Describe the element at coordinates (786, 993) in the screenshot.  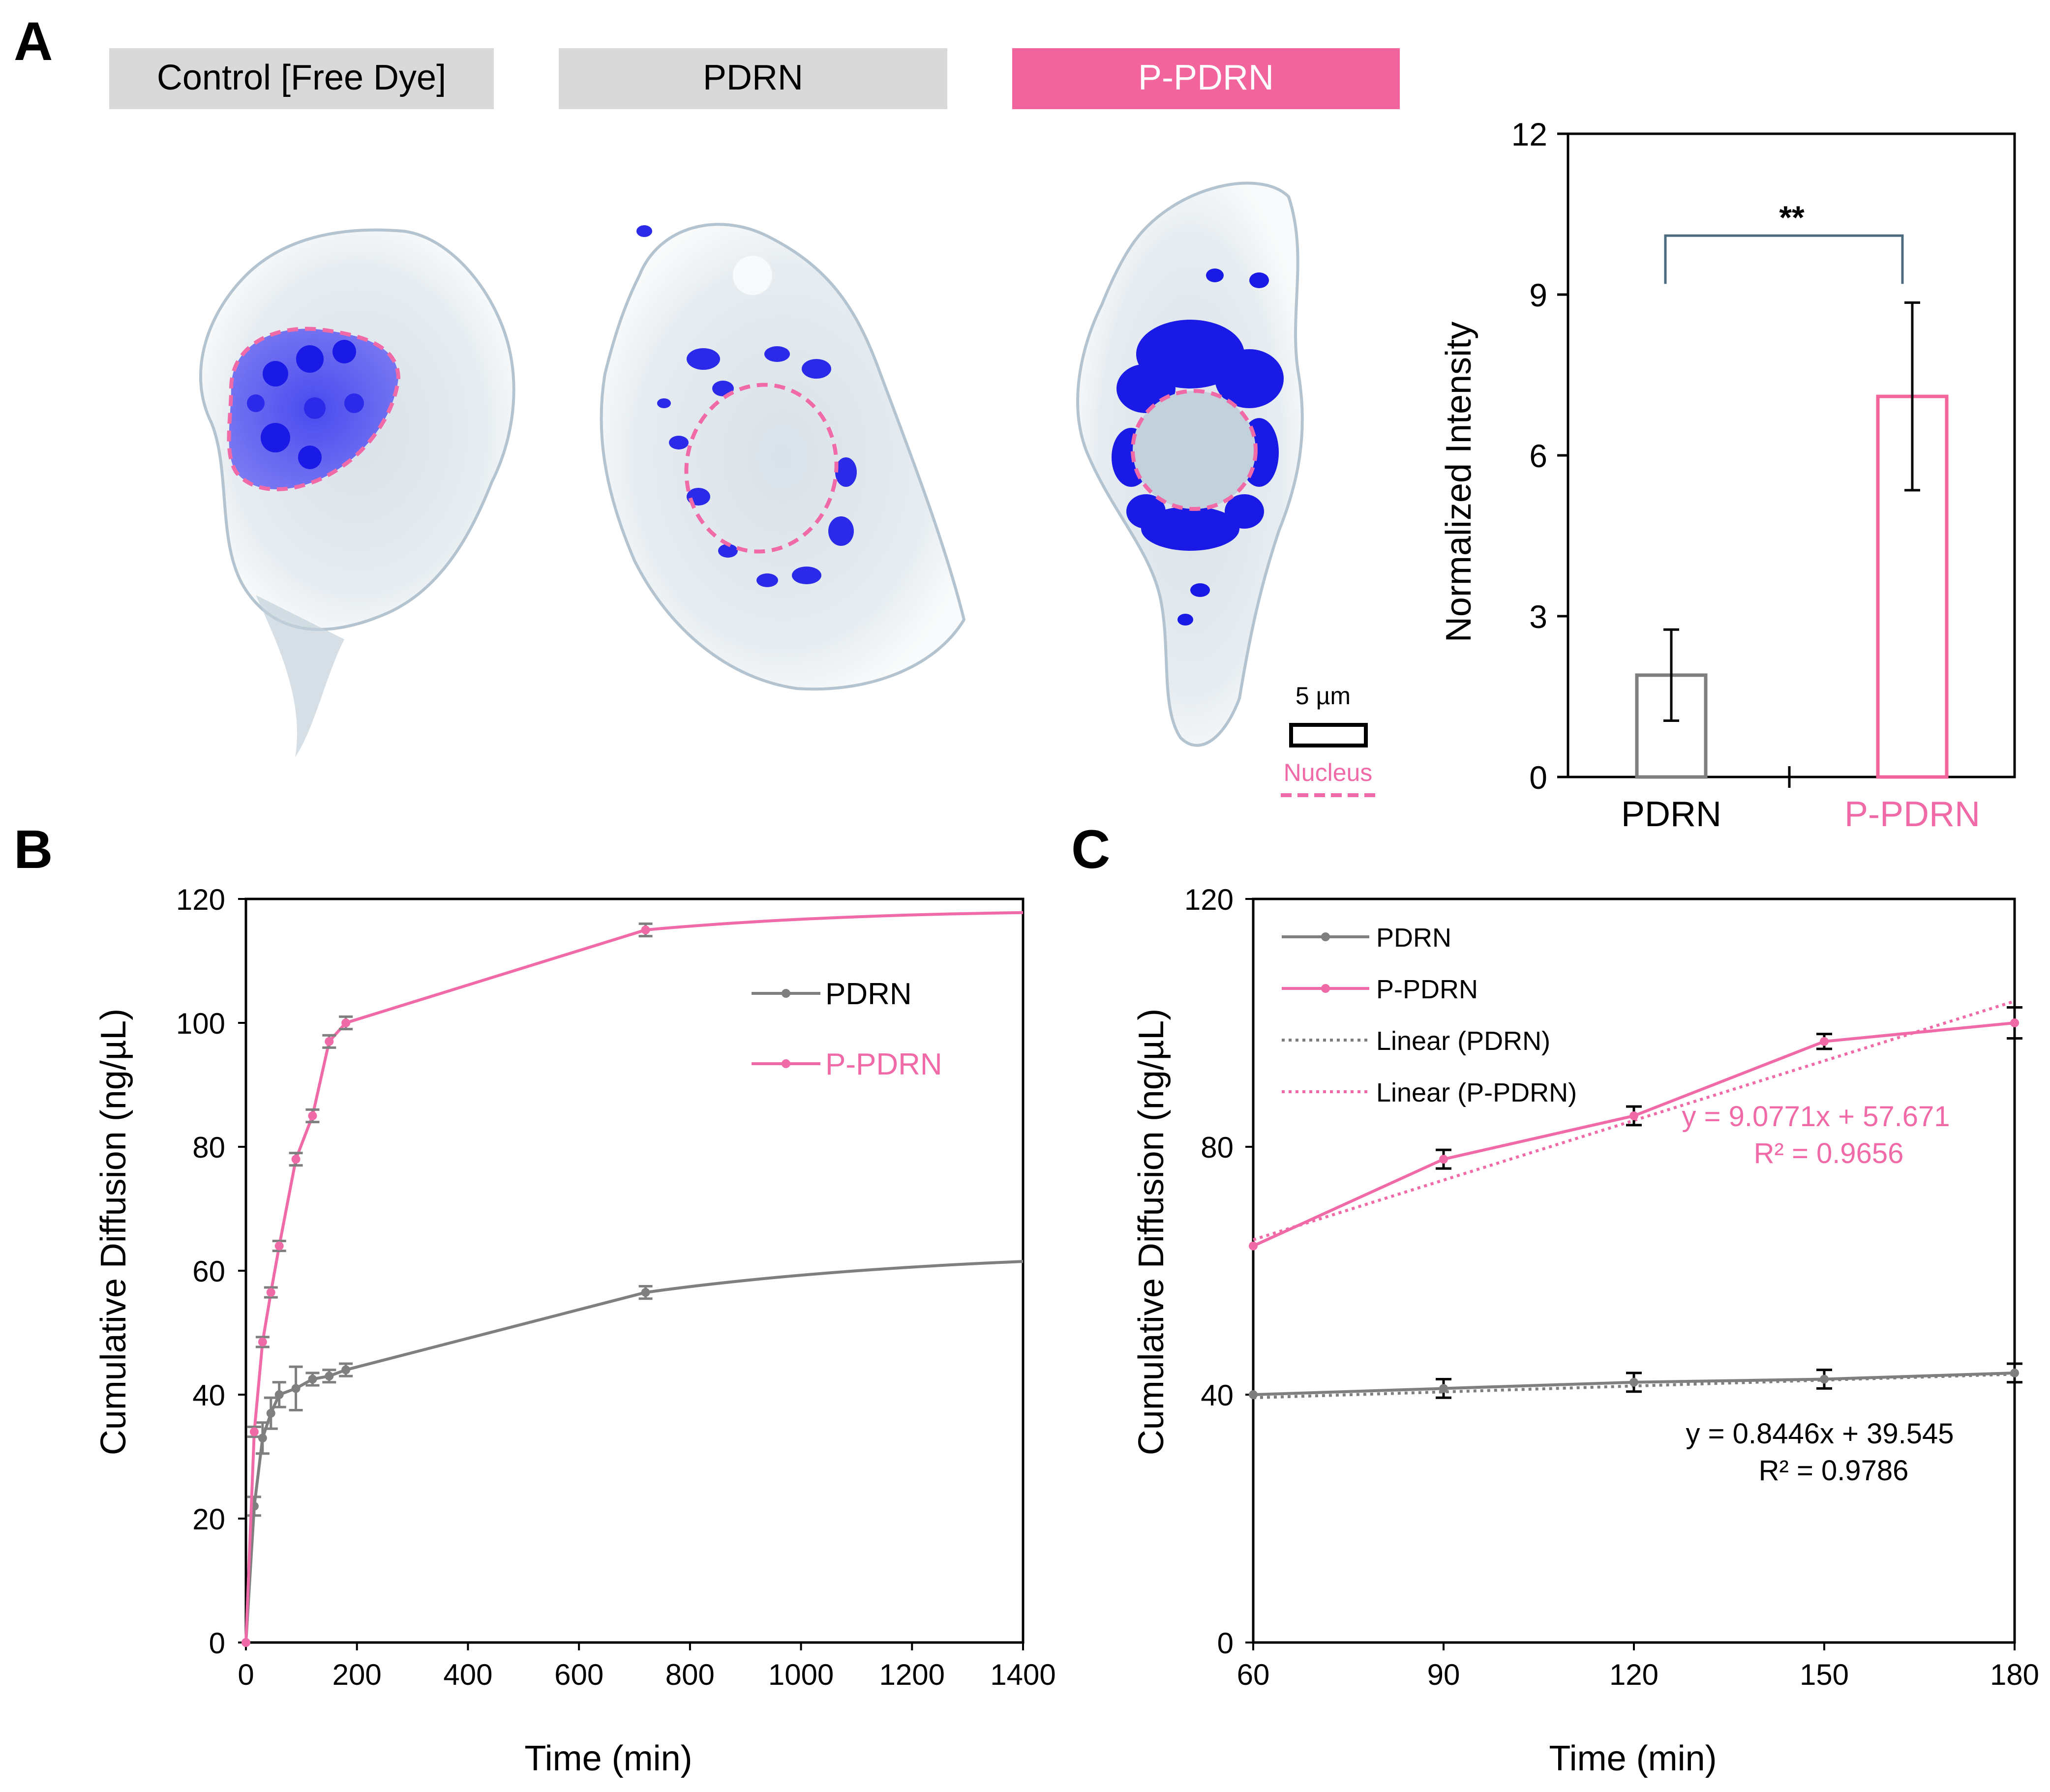
I see `chart-b-legend-marker-pdrn` at that location.